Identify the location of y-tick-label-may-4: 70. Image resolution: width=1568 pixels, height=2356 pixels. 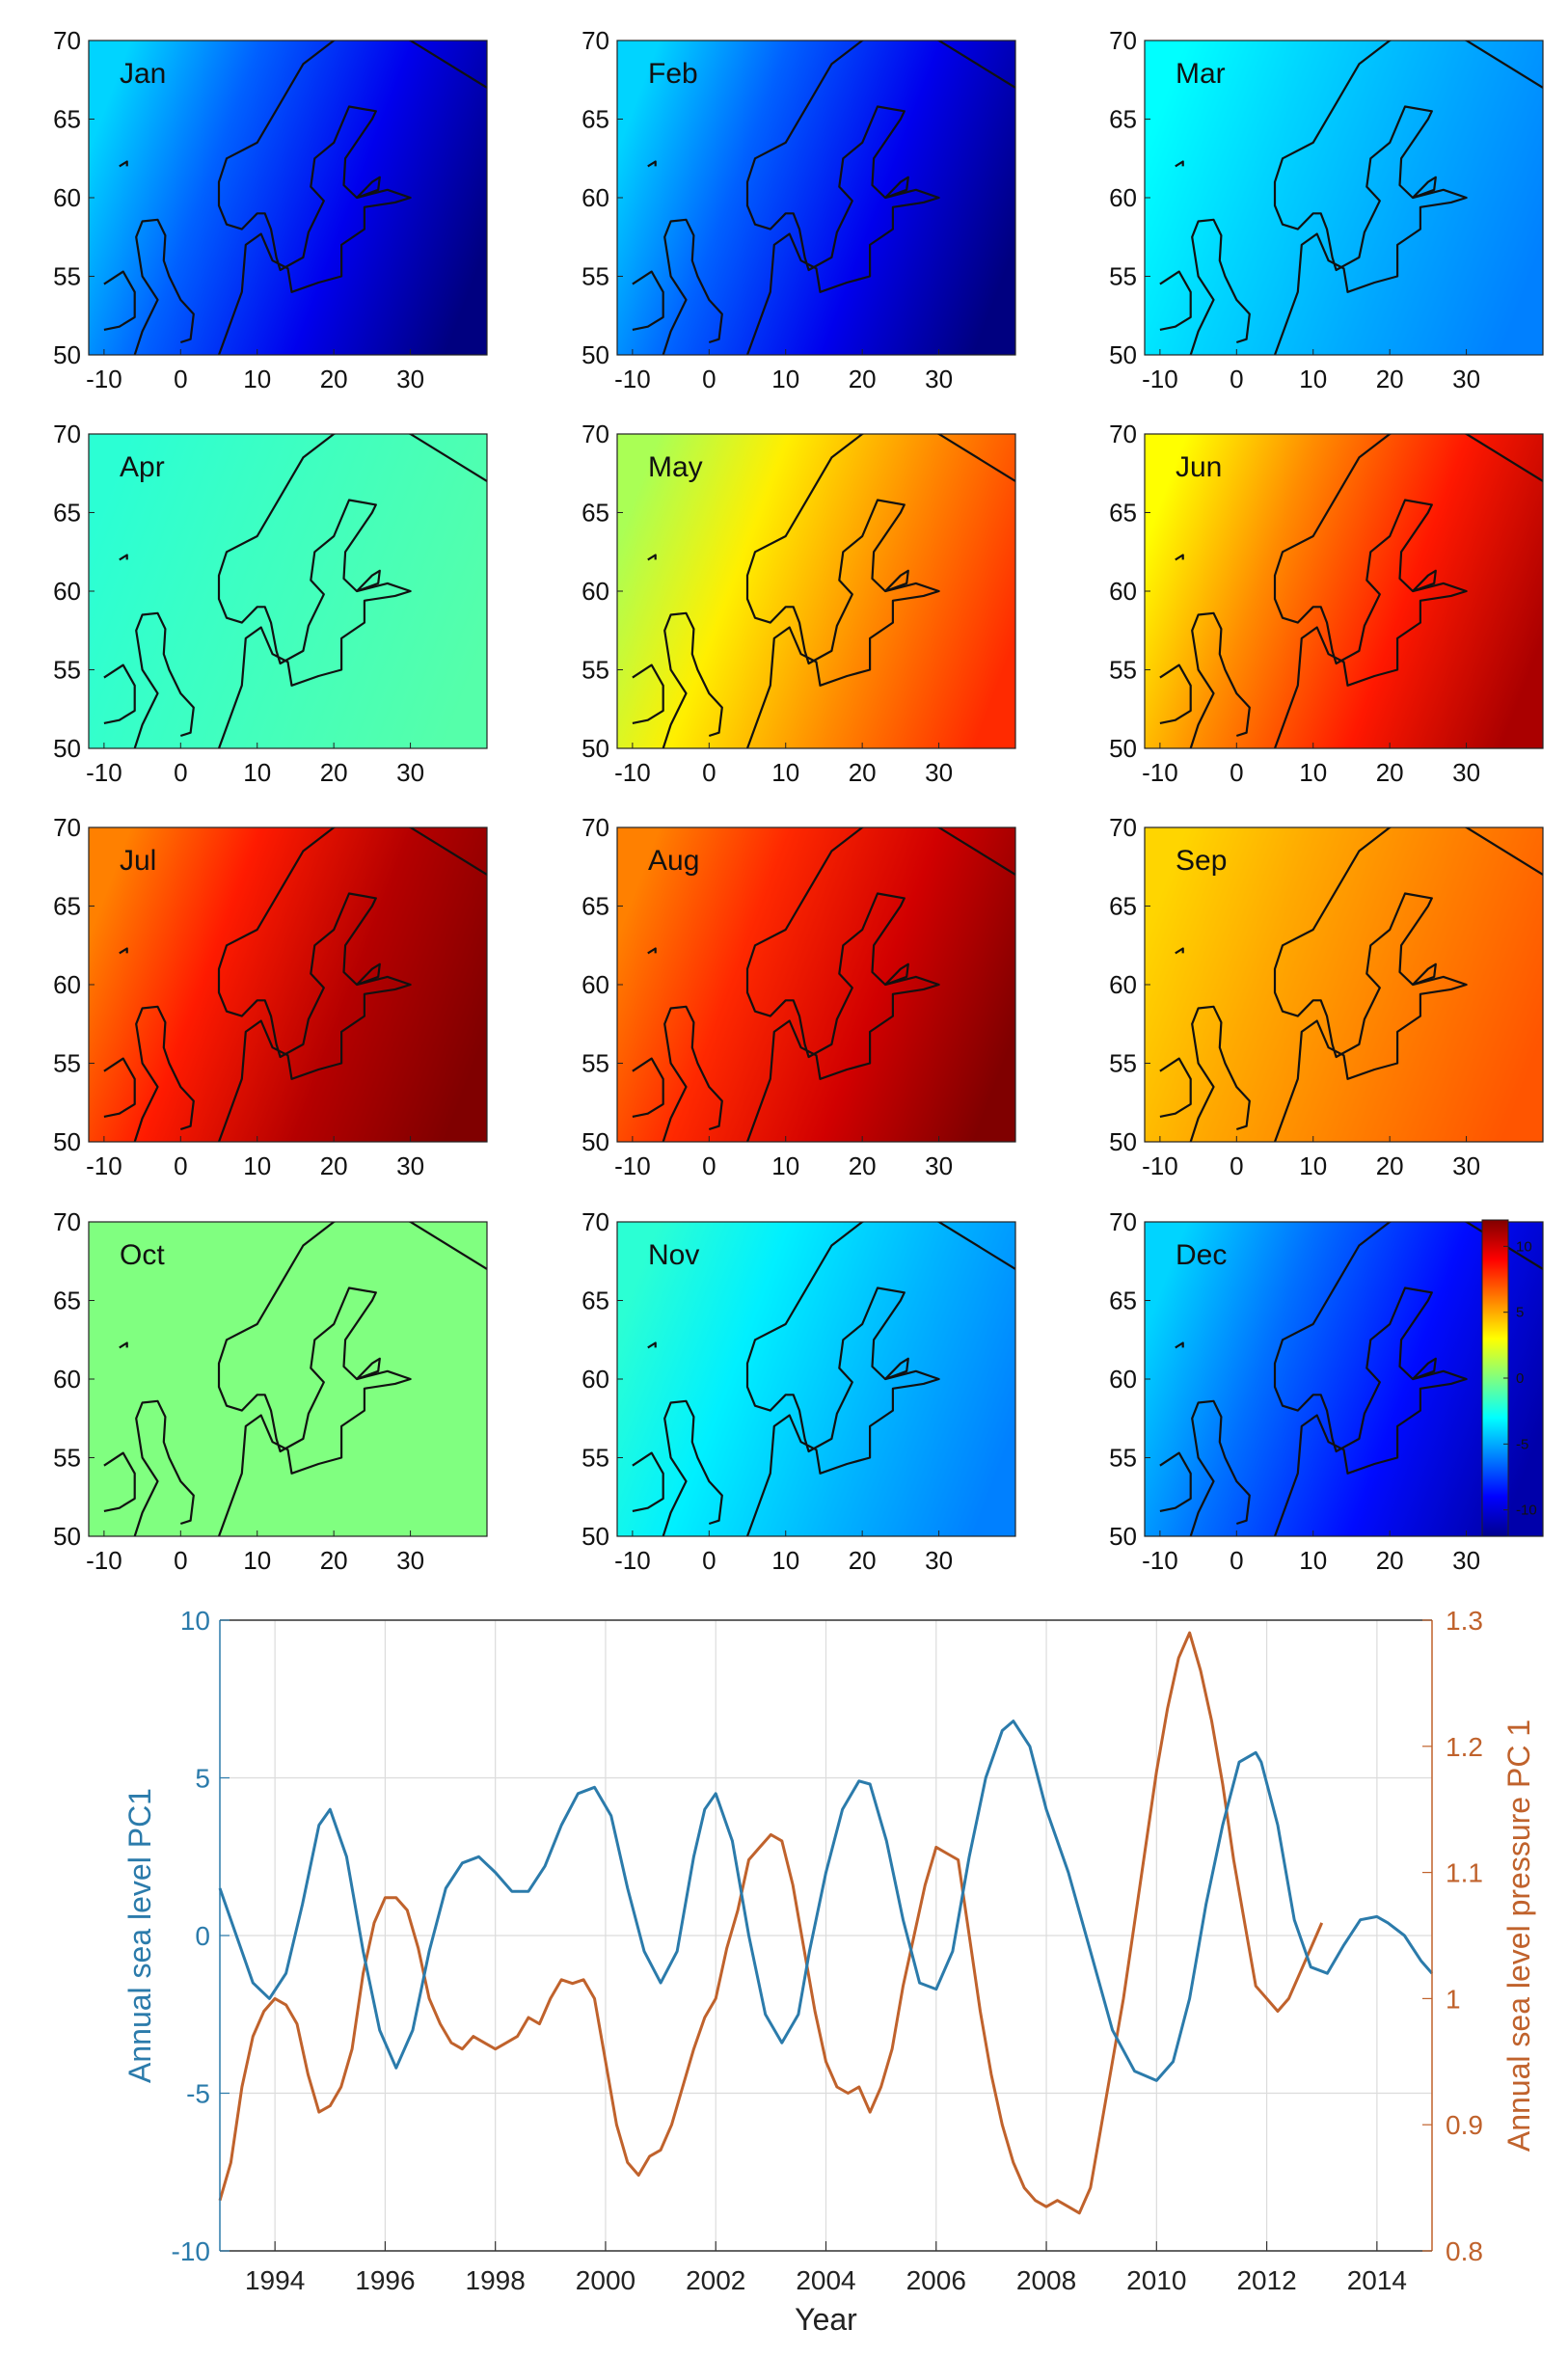
(595, 434).